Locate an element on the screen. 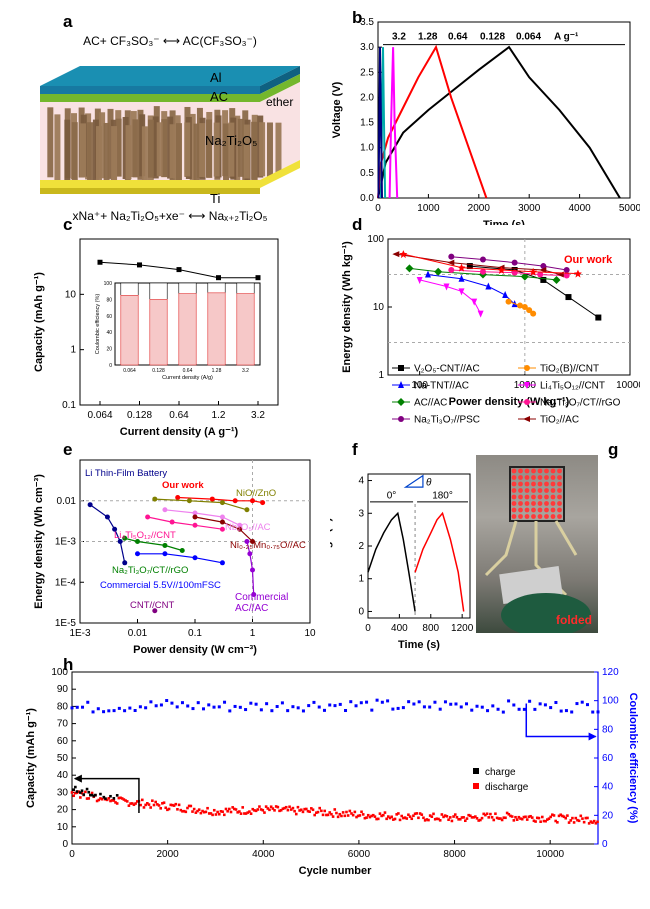  label-ether: ether is located at coordinates (279, 102).